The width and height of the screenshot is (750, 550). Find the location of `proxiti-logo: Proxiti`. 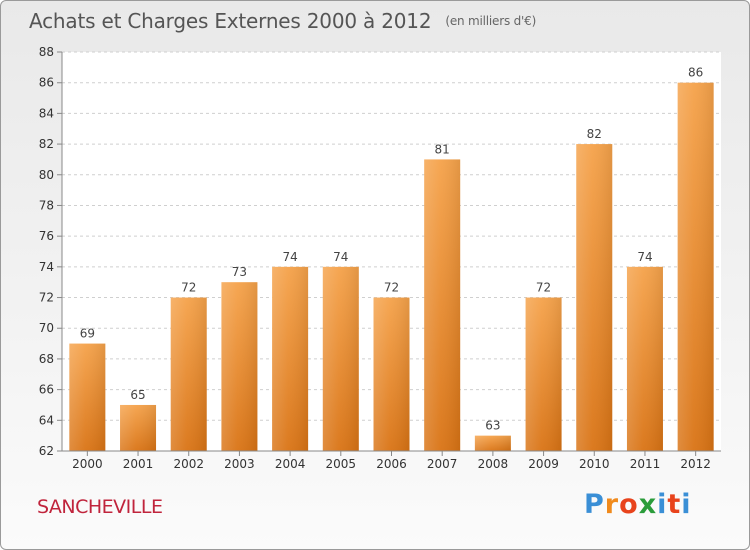

proxiti-logo: Proxiti is located at coordinates (638, 504).